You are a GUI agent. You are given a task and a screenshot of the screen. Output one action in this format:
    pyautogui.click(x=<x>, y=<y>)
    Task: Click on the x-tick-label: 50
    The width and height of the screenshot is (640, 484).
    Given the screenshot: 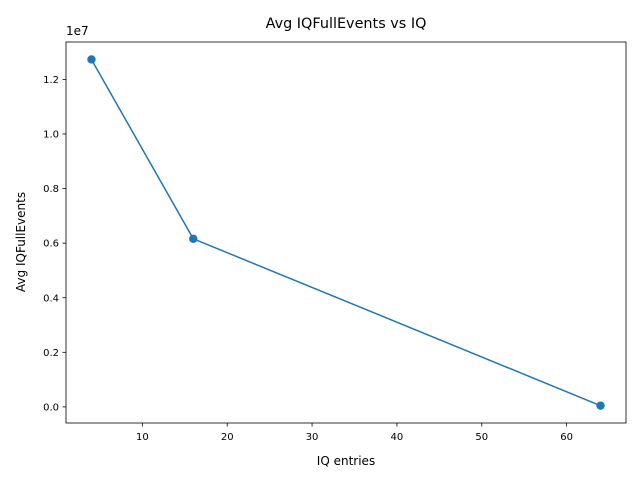 What is the action you would take?
    pyautogui.click(x=481, y=437)
    